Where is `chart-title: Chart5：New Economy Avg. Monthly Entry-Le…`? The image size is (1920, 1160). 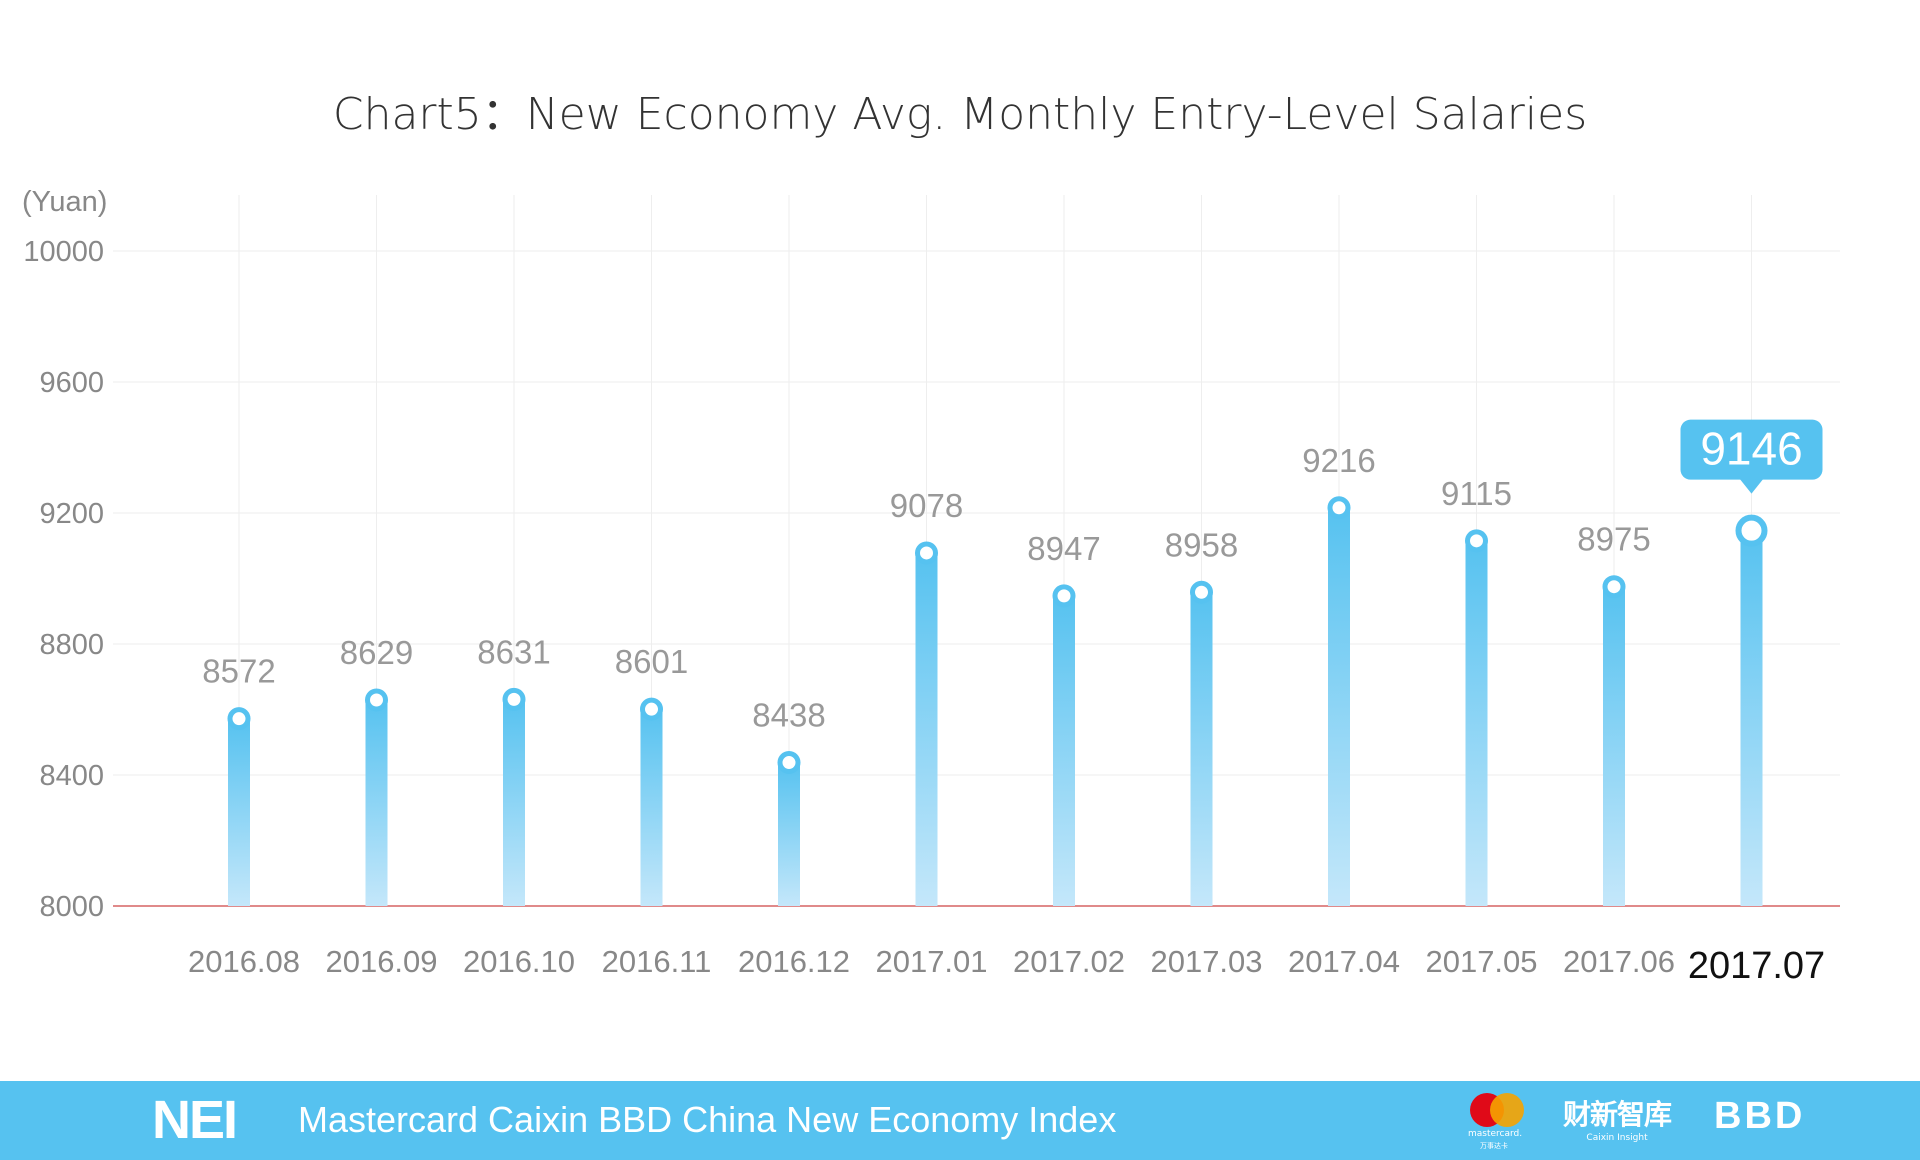 chart-title: Chart5：New Economy Avg. Monthly Entry-Le… is located at coordinates (960, 114).